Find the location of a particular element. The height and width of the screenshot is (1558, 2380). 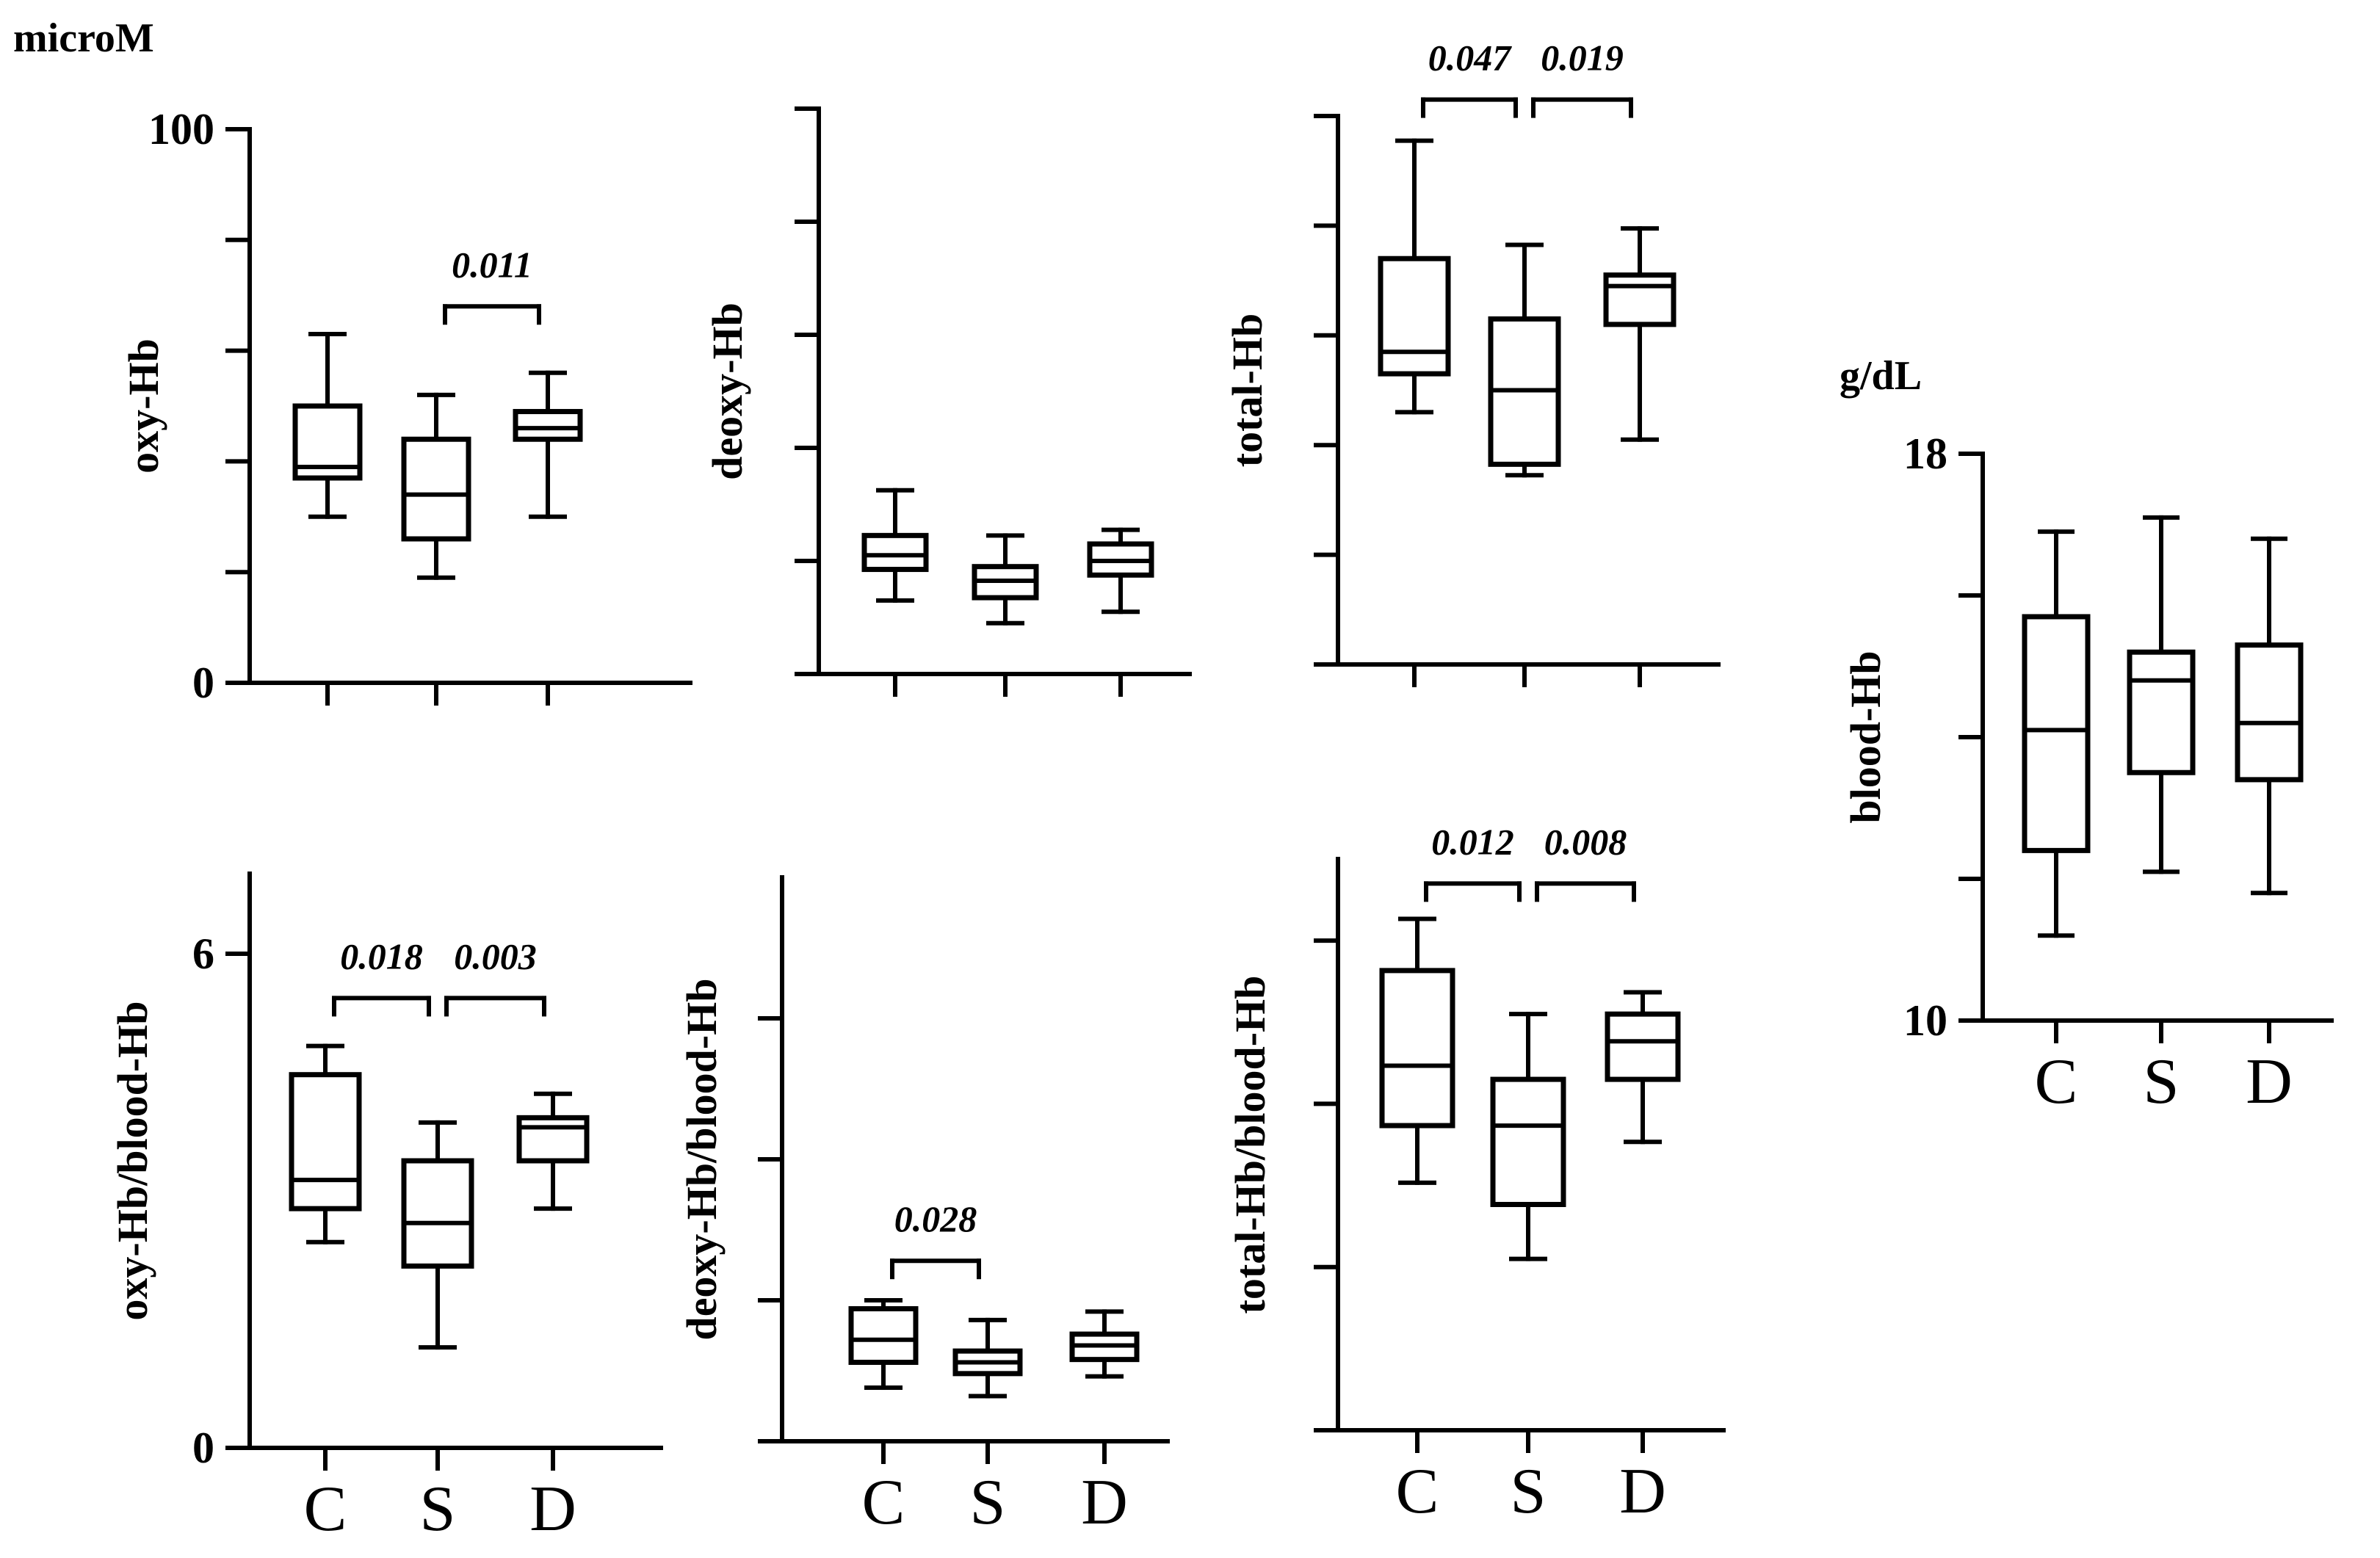

significance-bracket: 0.012 is located at coordinates (1473, 861).